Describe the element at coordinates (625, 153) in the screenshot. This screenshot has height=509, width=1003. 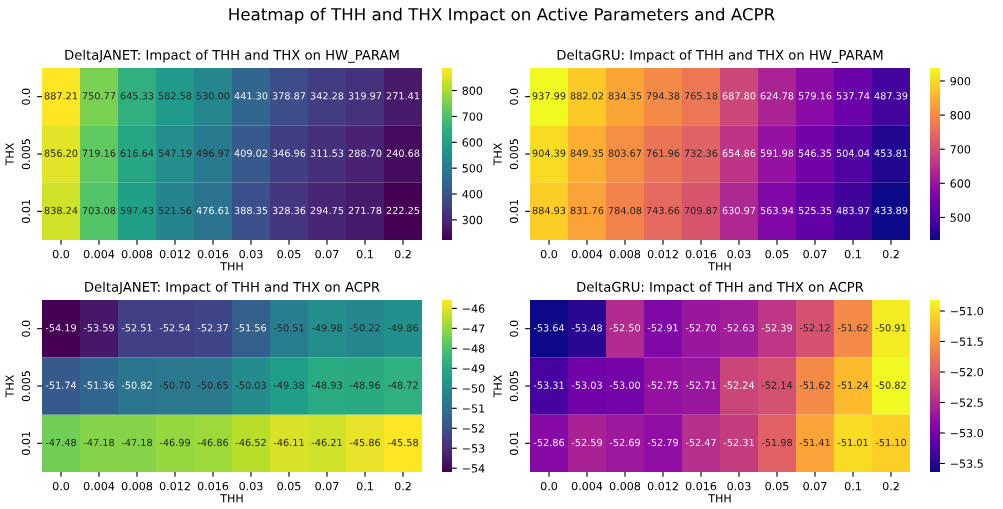
I see `data-label: 803.67` at that location.